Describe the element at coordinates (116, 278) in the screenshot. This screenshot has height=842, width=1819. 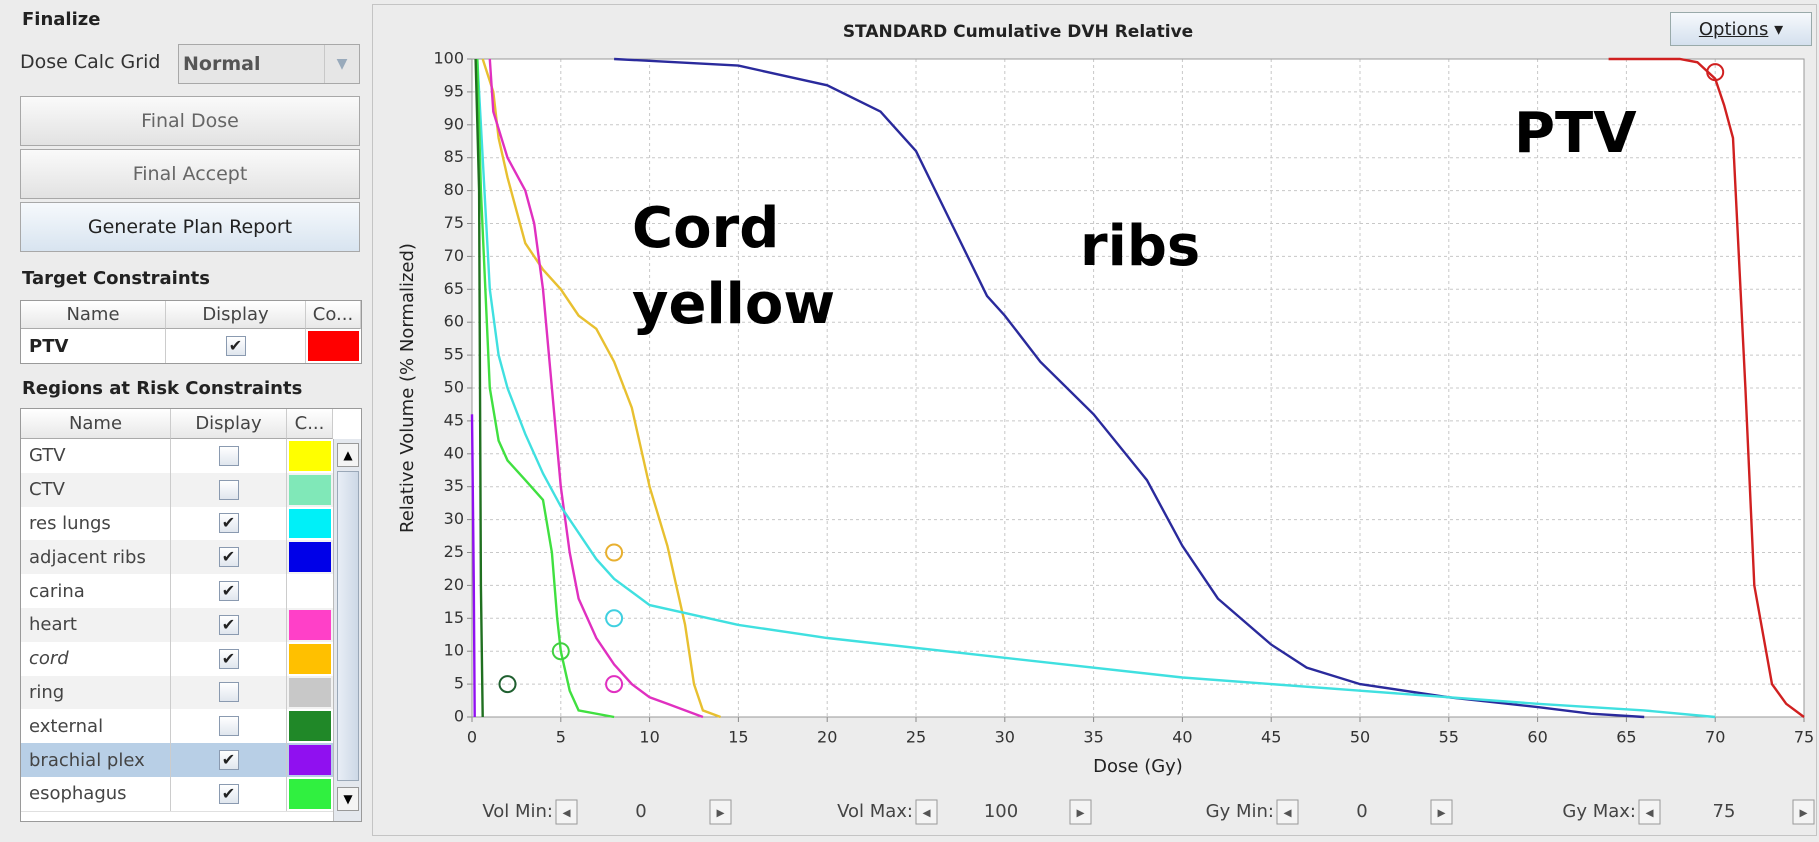
I see `section-title: Target Constraints` at that location.